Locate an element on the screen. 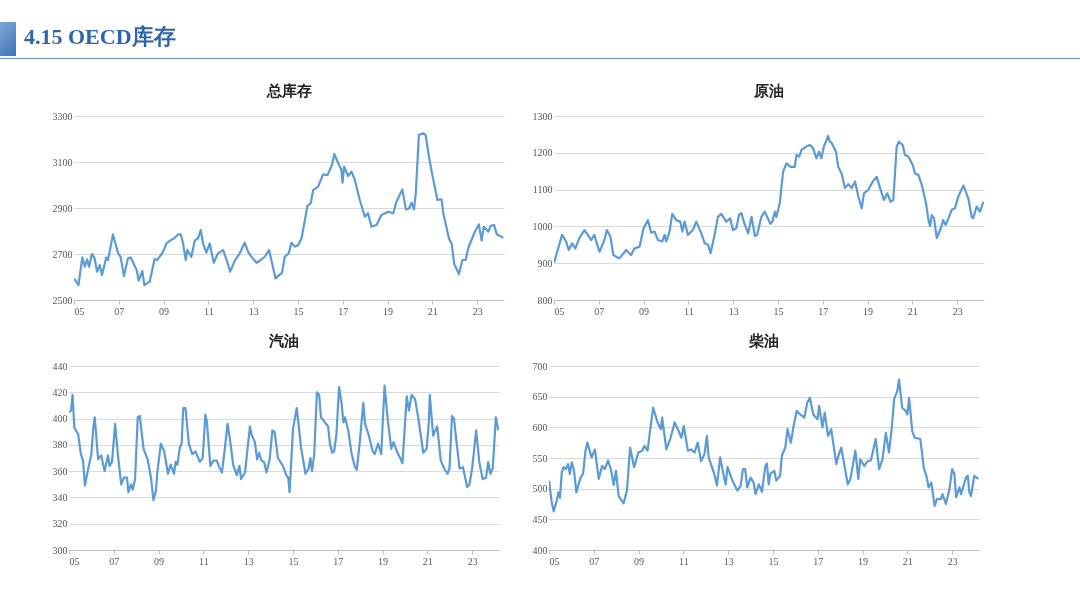  y-tick-label: 2700 is located at coordinates (62, 254).